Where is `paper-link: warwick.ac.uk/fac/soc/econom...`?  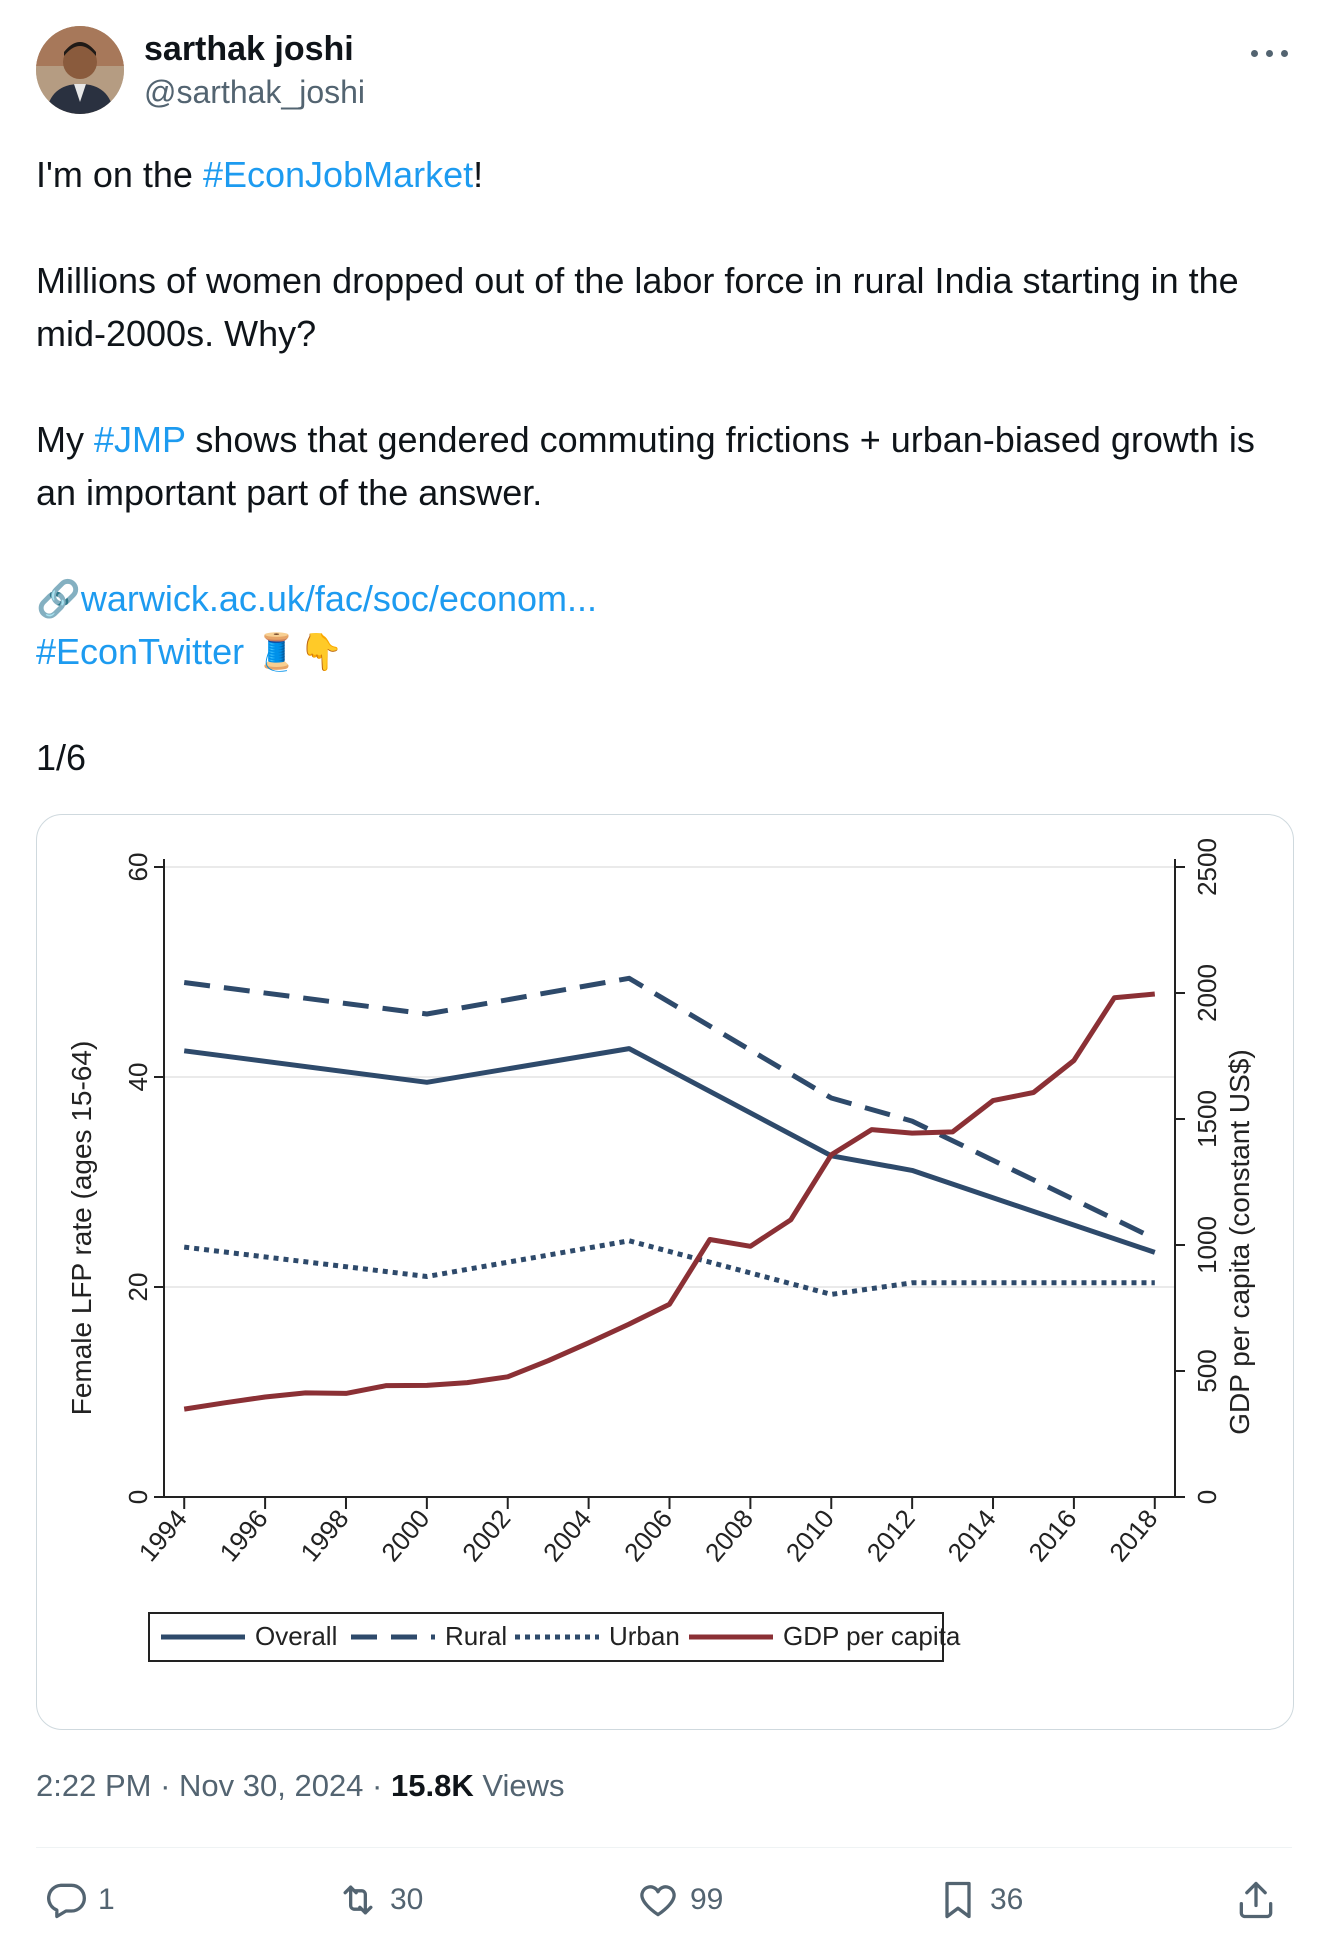
paper-link: warwick.ac.uk/fac/soc/econom... is located at coordinates (339, 598).